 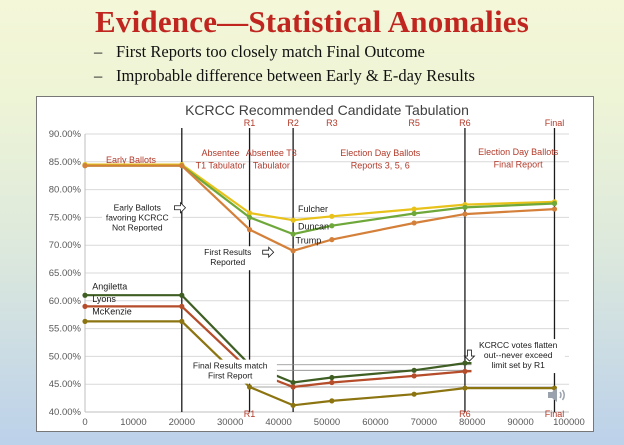 I want to click on annotation-text: Final Results match, so click(x=230, y=366).